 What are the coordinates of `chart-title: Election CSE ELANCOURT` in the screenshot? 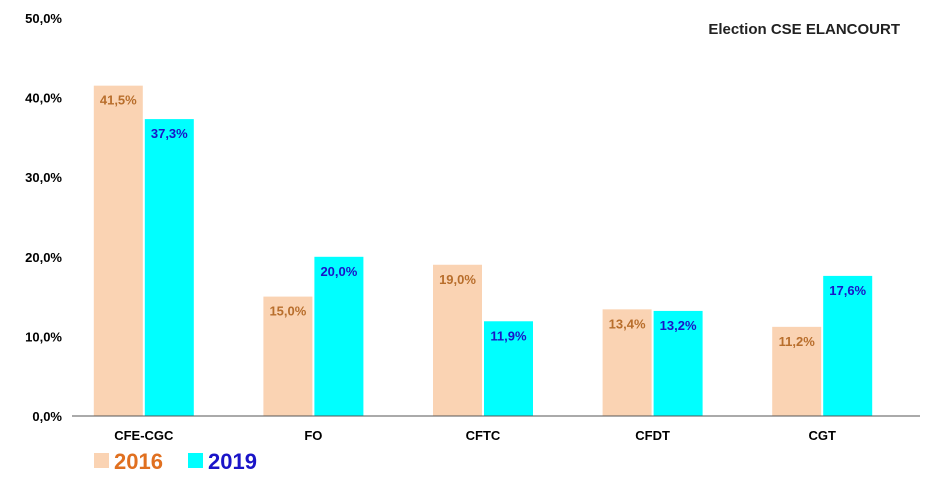 It's located at (804, 29).